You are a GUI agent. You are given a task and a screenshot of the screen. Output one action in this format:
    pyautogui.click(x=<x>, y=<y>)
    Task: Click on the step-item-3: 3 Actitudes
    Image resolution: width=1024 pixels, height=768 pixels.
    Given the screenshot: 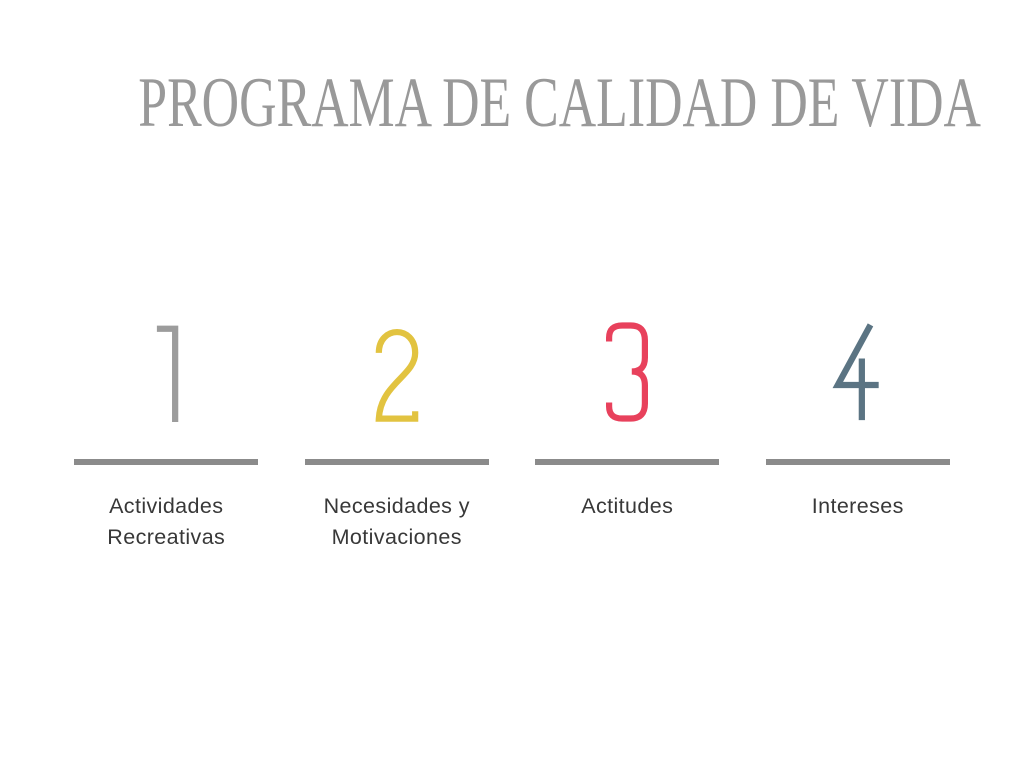 What is the action you would take?
    pyautogui.click(x=627, y=437)
    